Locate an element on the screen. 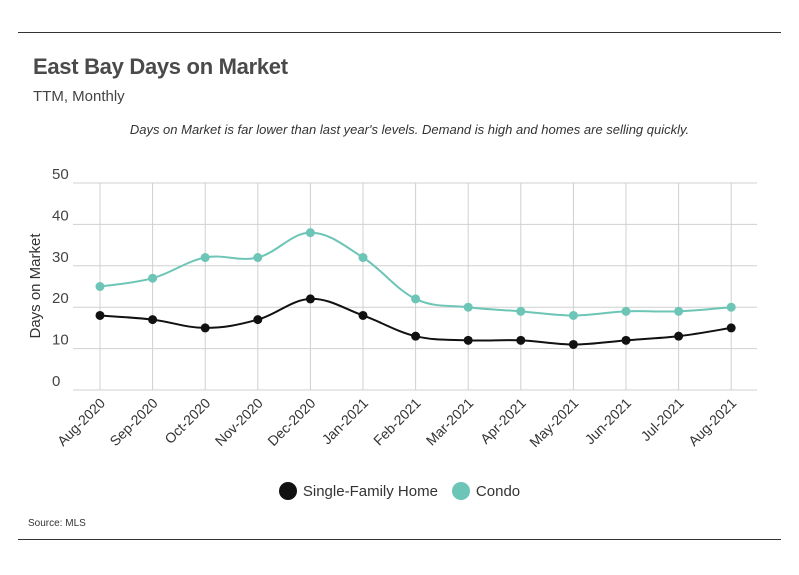 This screenshot has height=575, width=799. legend-swatch-condo is located at coordinates (460, 491).